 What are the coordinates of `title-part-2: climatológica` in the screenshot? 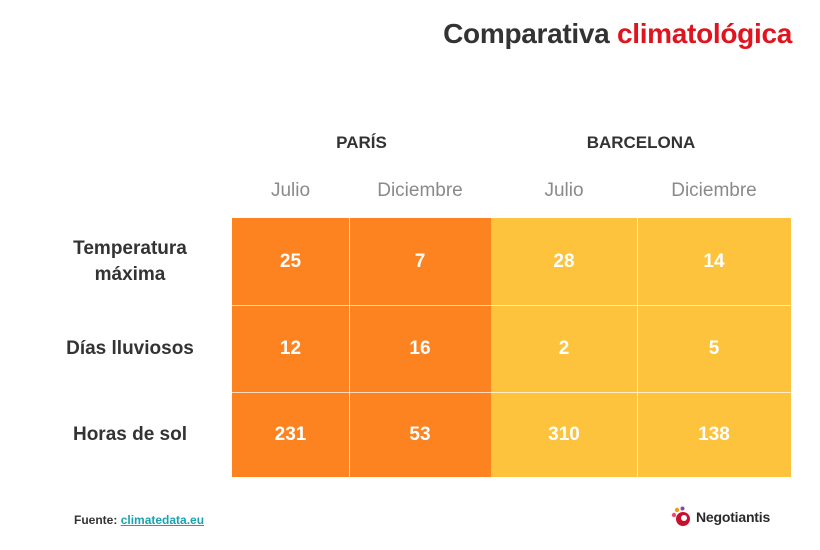 It's located at (704, 33).